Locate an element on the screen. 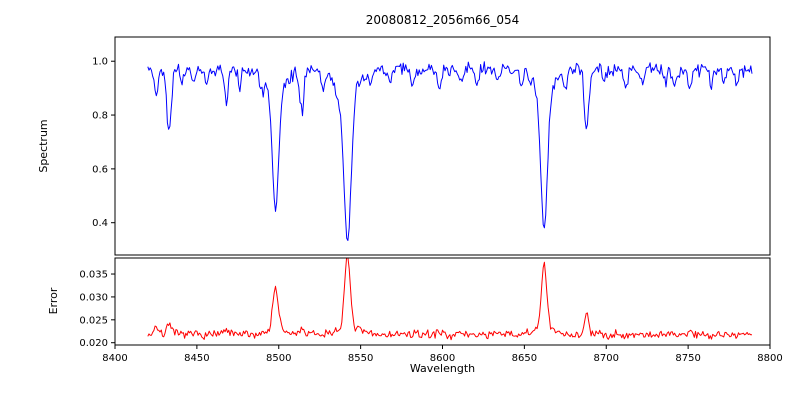  spectrum-y-ticks: 0.4 0.6 0.8 1.0 is located at coordinates (103, 143).